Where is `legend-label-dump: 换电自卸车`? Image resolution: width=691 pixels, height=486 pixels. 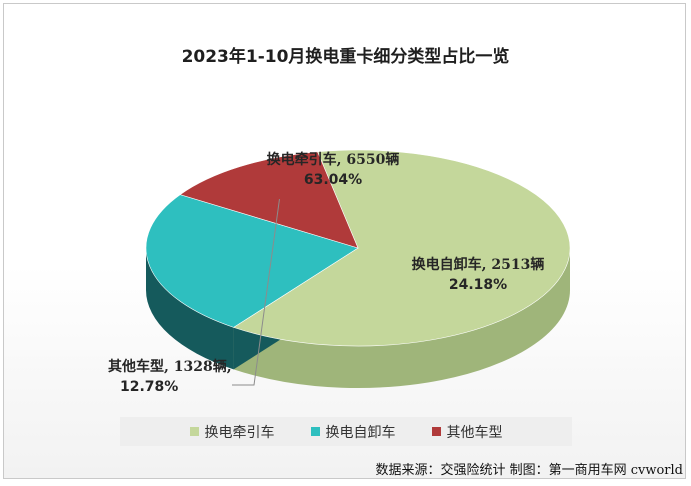 legend-label-dump: 换电自卸车 is located at coordinates (360, 432).